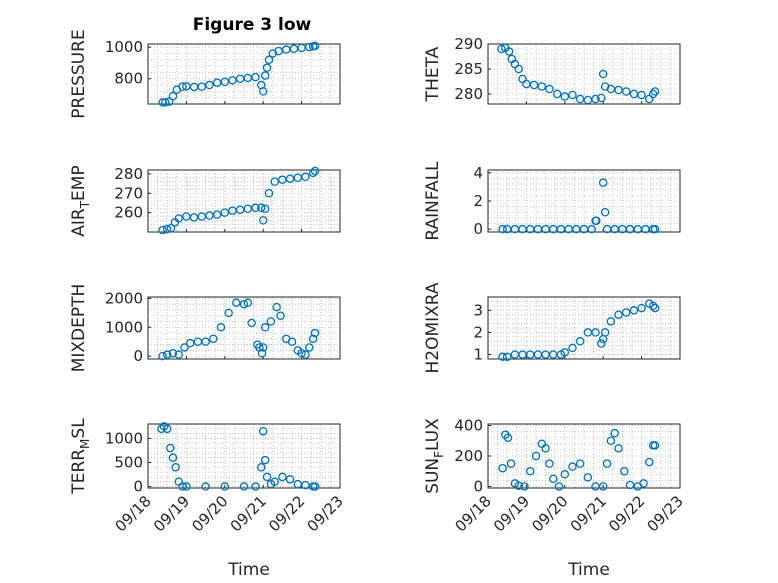 This screenshot has height=583, width=778. Describe the element at coordinates (588, 570) in the screenshot. I see `x-axis-label: Time` at that location.